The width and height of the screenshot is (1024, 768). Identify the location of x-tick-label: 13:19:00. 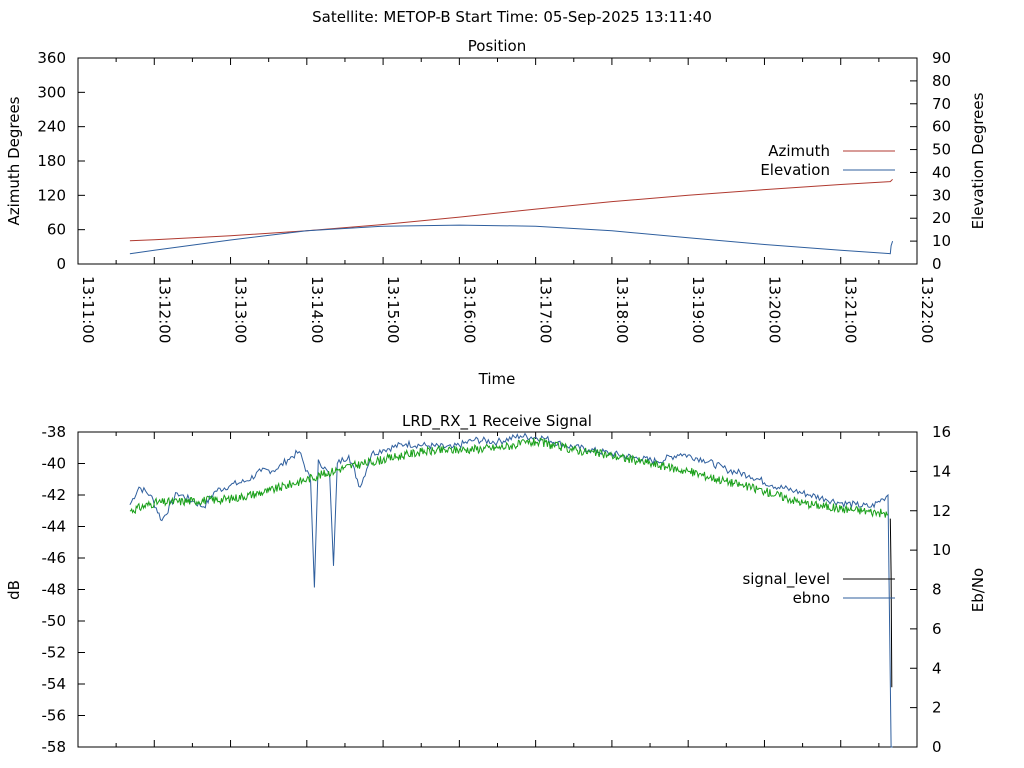
(698, 309).